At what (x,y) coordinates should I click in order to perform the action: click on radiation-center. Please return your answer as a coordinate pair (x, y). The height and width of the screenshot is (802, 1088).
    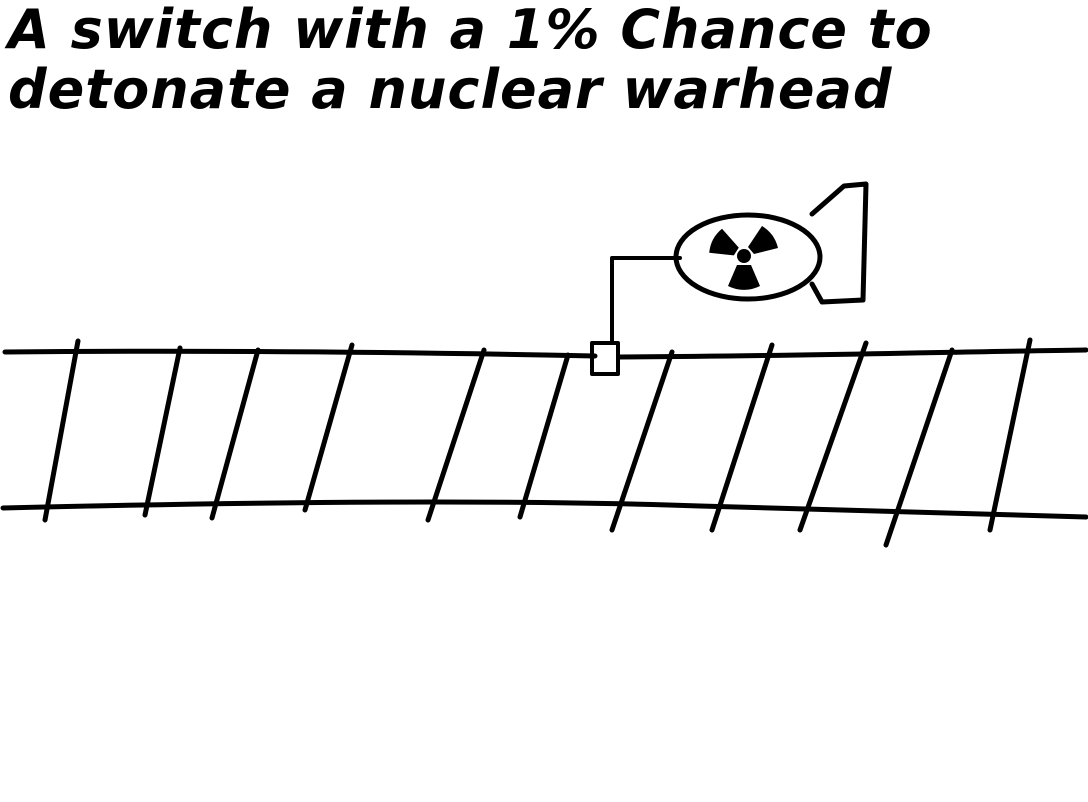
    Looking at the image, I should click on (744, 256).